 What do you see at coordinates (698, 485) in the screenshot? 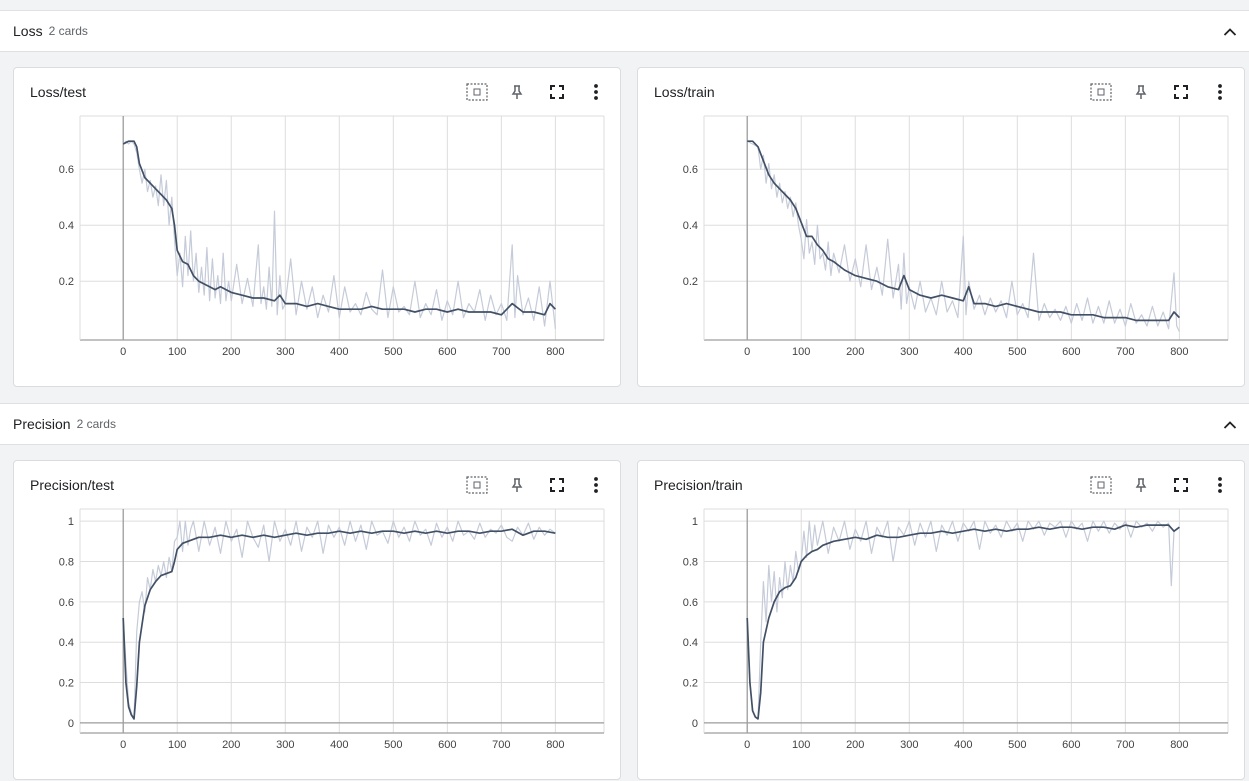
I see `card-title: Precision/train` at bounding box center [698, 485].